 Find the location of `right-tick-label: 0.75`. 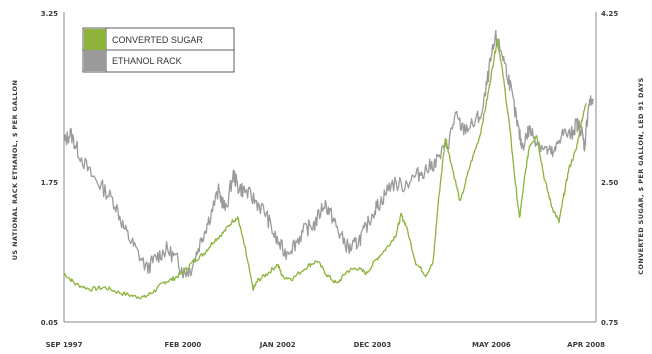

right-tick-label: 0.75 is located at coordinates (609, 323).